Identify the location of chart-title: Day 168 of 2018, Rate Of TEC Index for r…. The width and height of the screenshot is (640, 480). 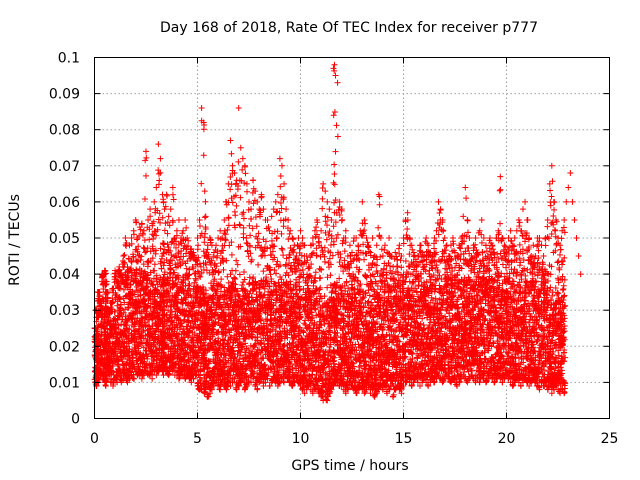
(349, 28).